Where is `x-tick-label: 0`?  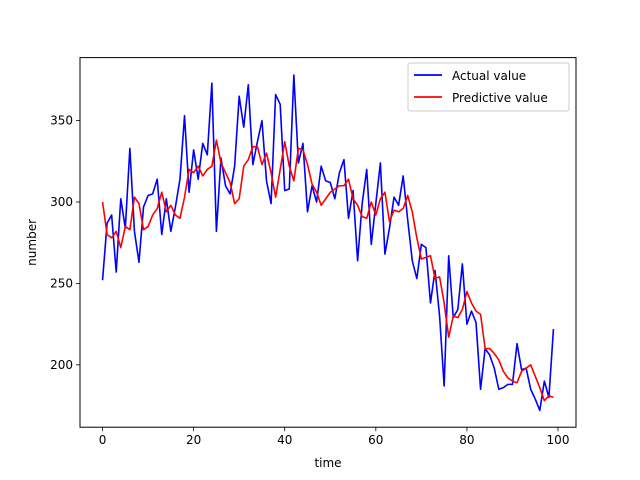
x-tick-label: 0 is located at coordinates (103, 440).